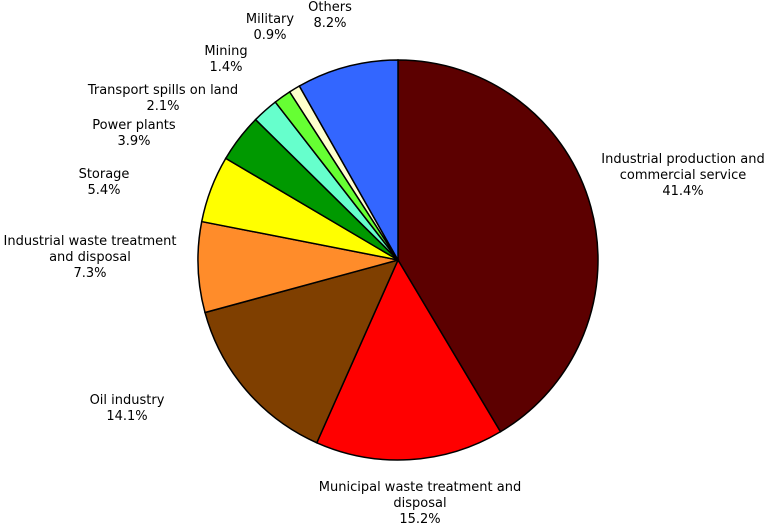 Image resolution: width=768 pixels, height=528 pixels. I want to click on value-label: 1.4%, so click(226, 67).